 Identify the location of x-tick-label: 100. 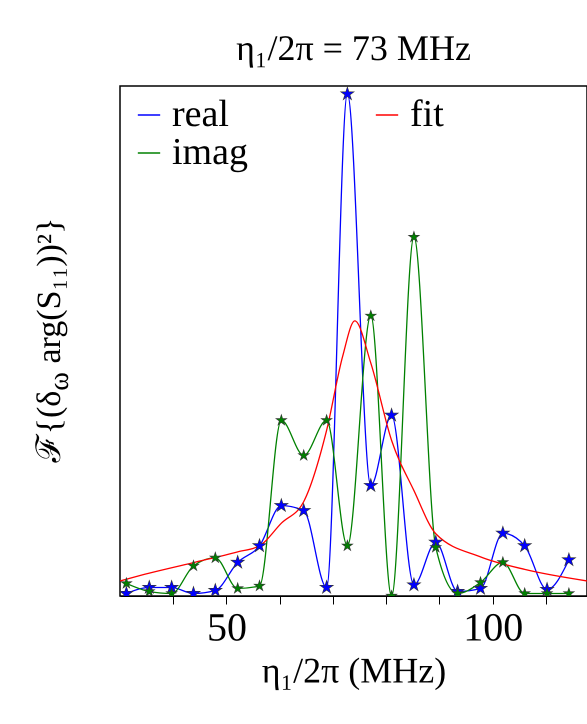
(493, 627).